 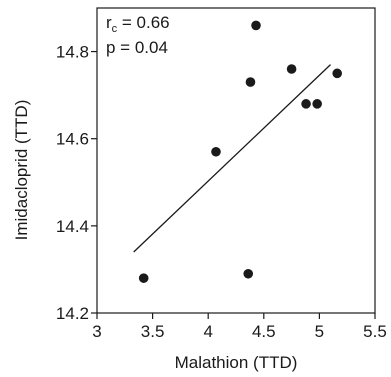 What do you see at coordinates (72, 226) in the screenshot?
I see `y-tick-label: 14.4` at bounding box center [72, 226].